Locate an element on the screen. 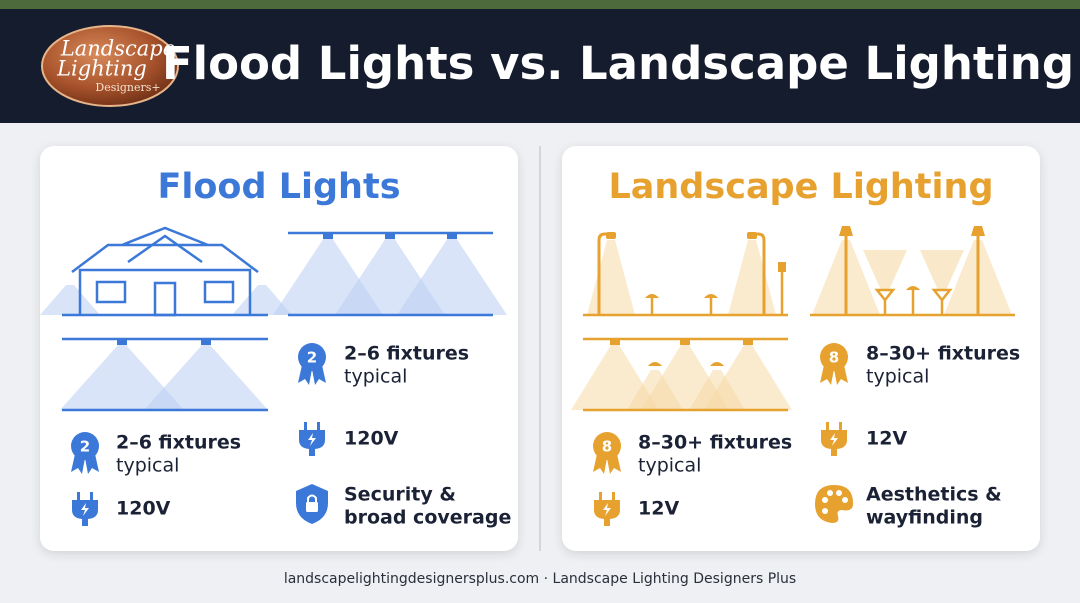  lock is located at coordinates (312, 507).